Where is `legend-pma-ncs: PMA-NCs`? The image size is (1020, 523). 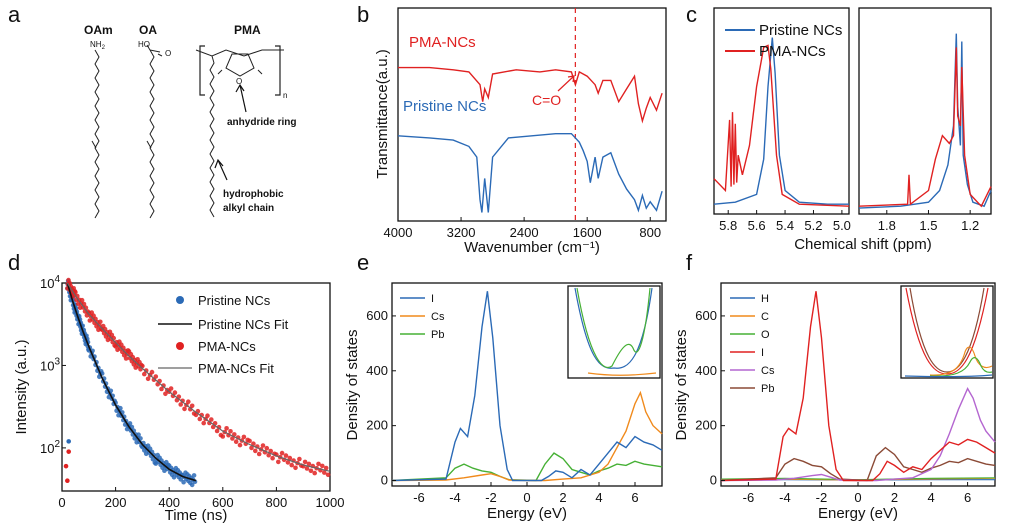 legend-pma-ncs: PMA-NCs is located at coordinates (227, 346).